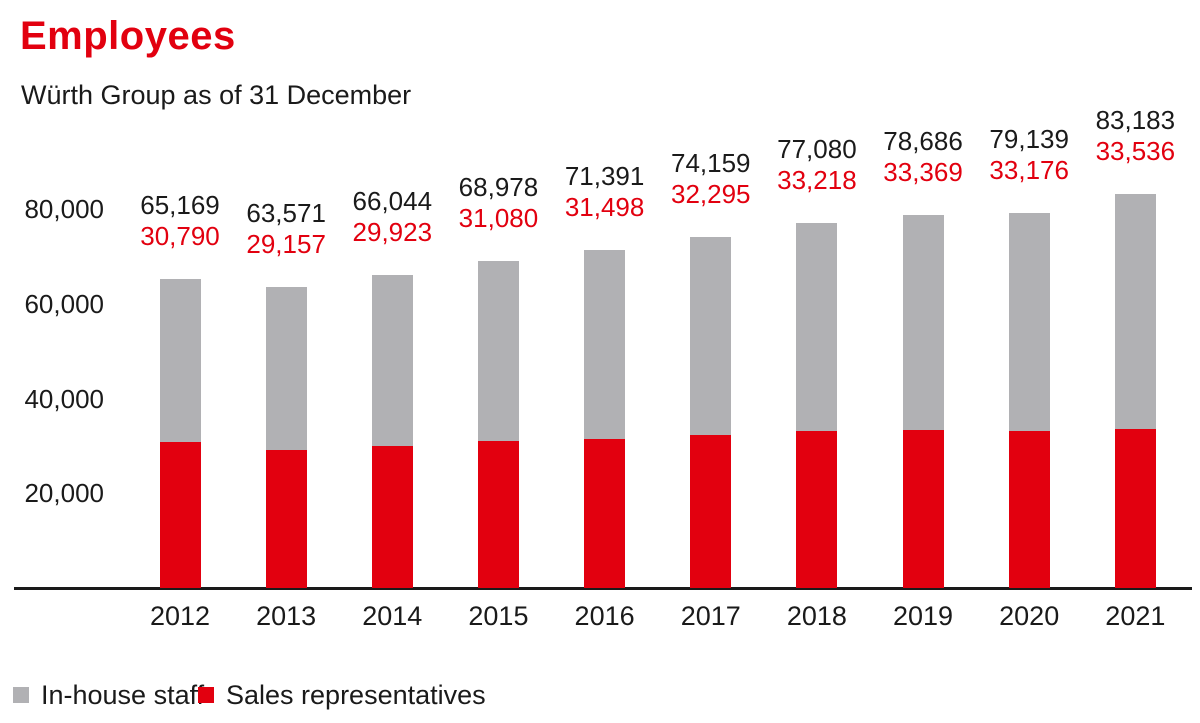  What do you see at coordinates (923, 401) in the screenshot?
I see `bar-2019` at bounding box center [923, 401].